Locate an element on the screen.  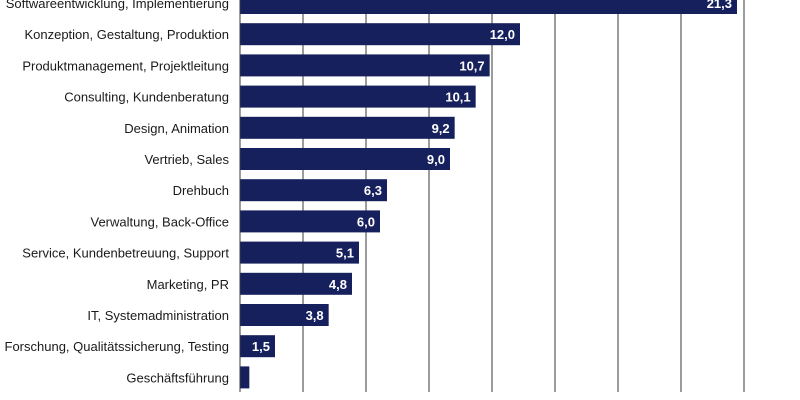
value-label-5: 9,0 is located at coordinates (436, 159).